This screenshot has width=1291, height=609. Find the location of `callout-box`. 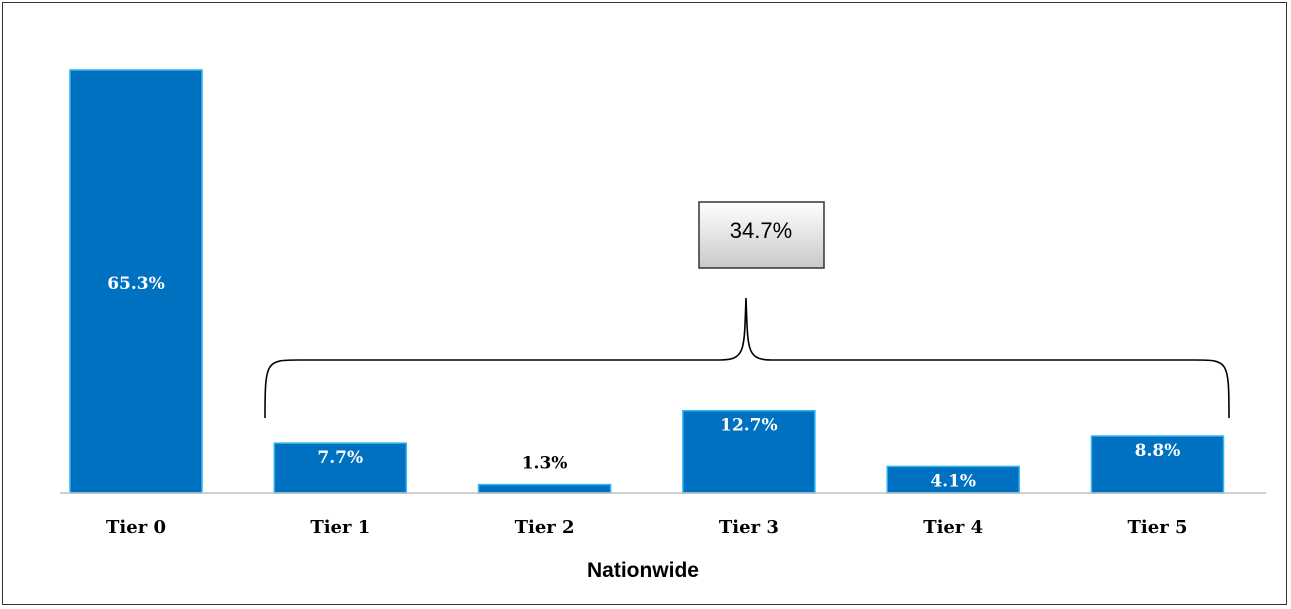

callout-box is located at coordinates (761, 235).